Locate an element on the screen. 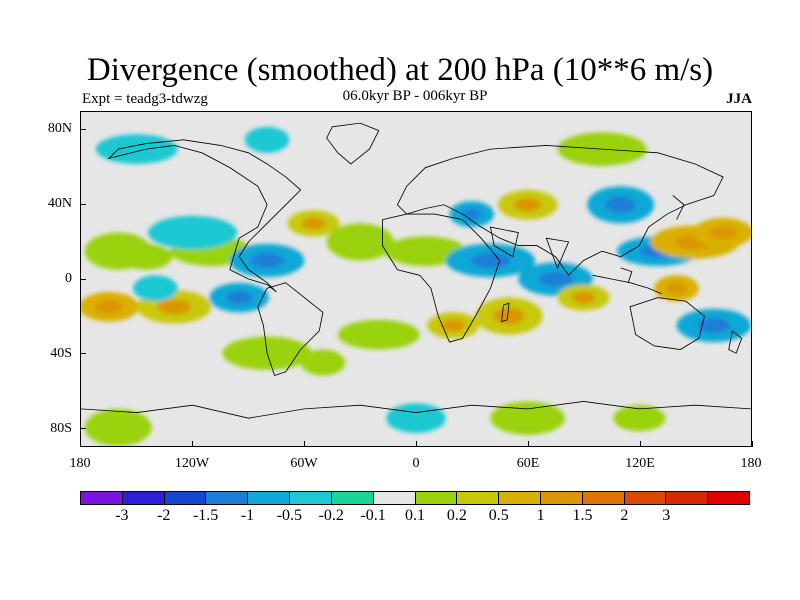 The image size is (800, 600). colorbar-label: -2 is located at coordinates (164, 515).